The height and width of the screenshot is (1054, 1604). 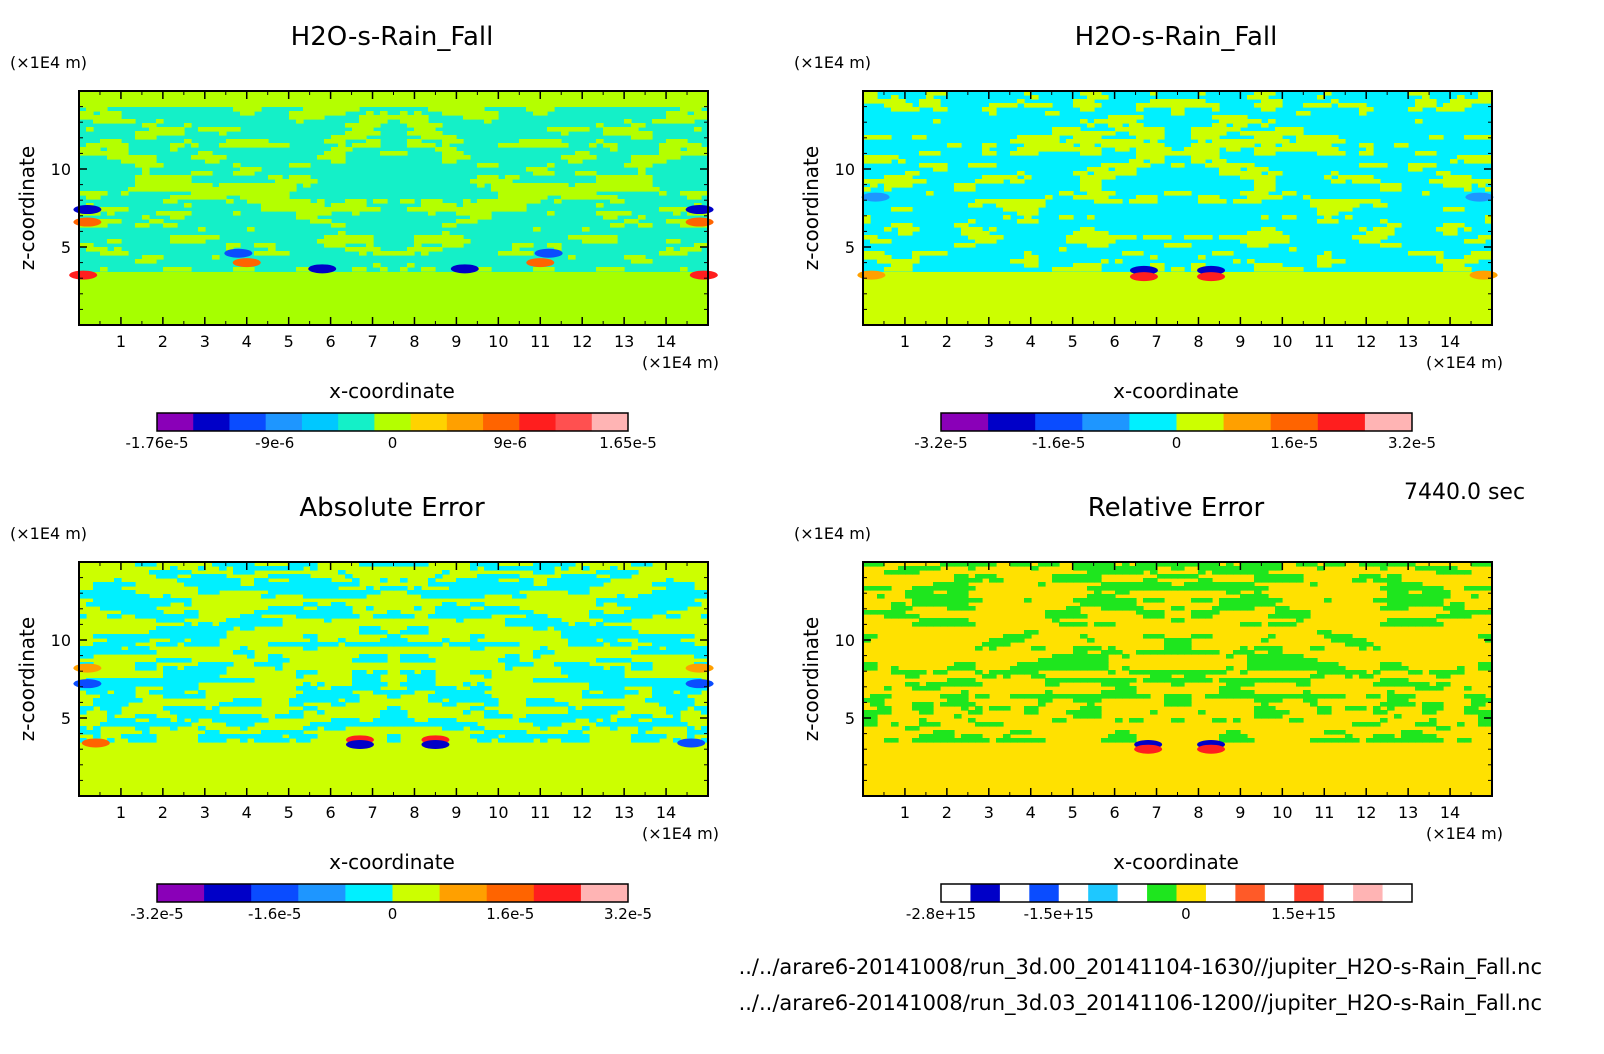 I want to click on colorbar-tick-label: 0, so click(x=393, y=914).